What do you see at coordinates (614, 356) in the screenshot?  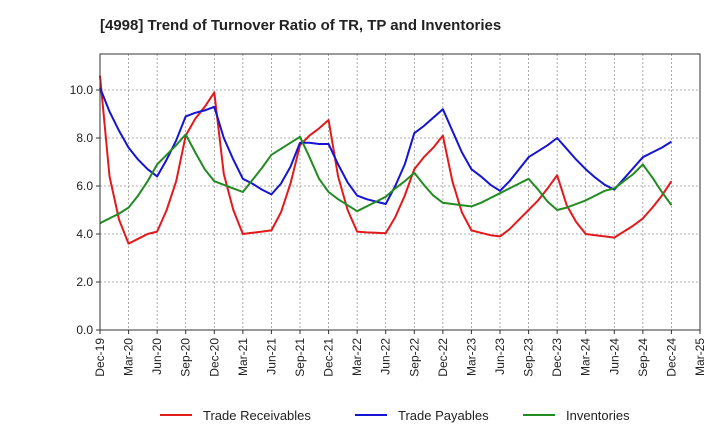 I see `x-tick-label: Jun-24` at bounding box center [614, 356].